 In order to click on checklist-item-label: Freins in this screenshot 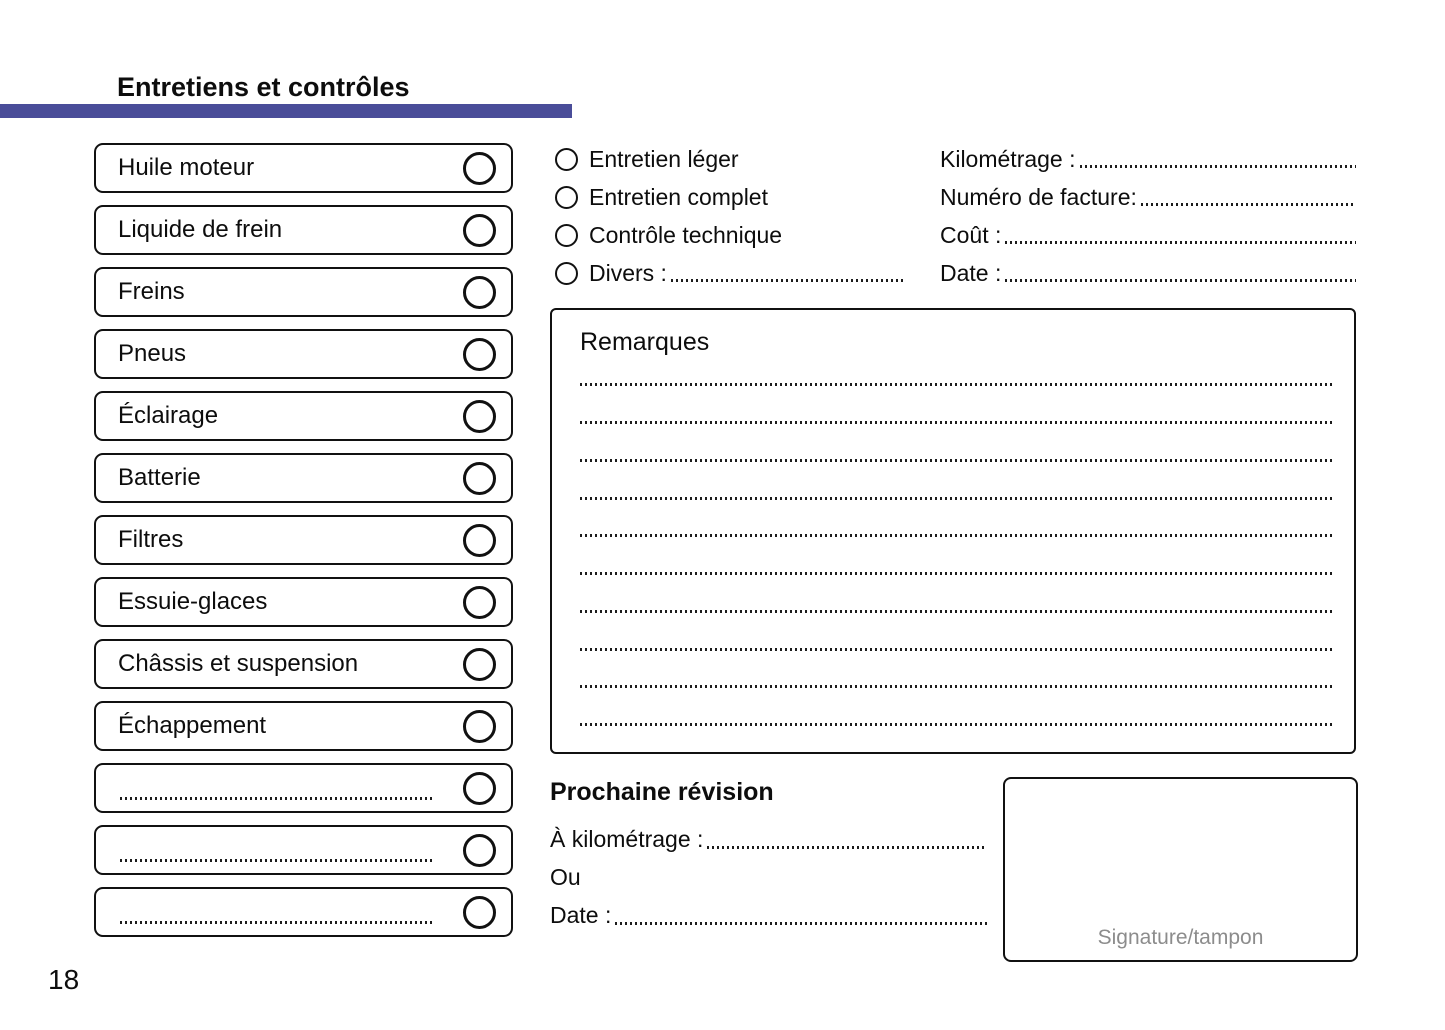, I will do `click(151, 291)`.